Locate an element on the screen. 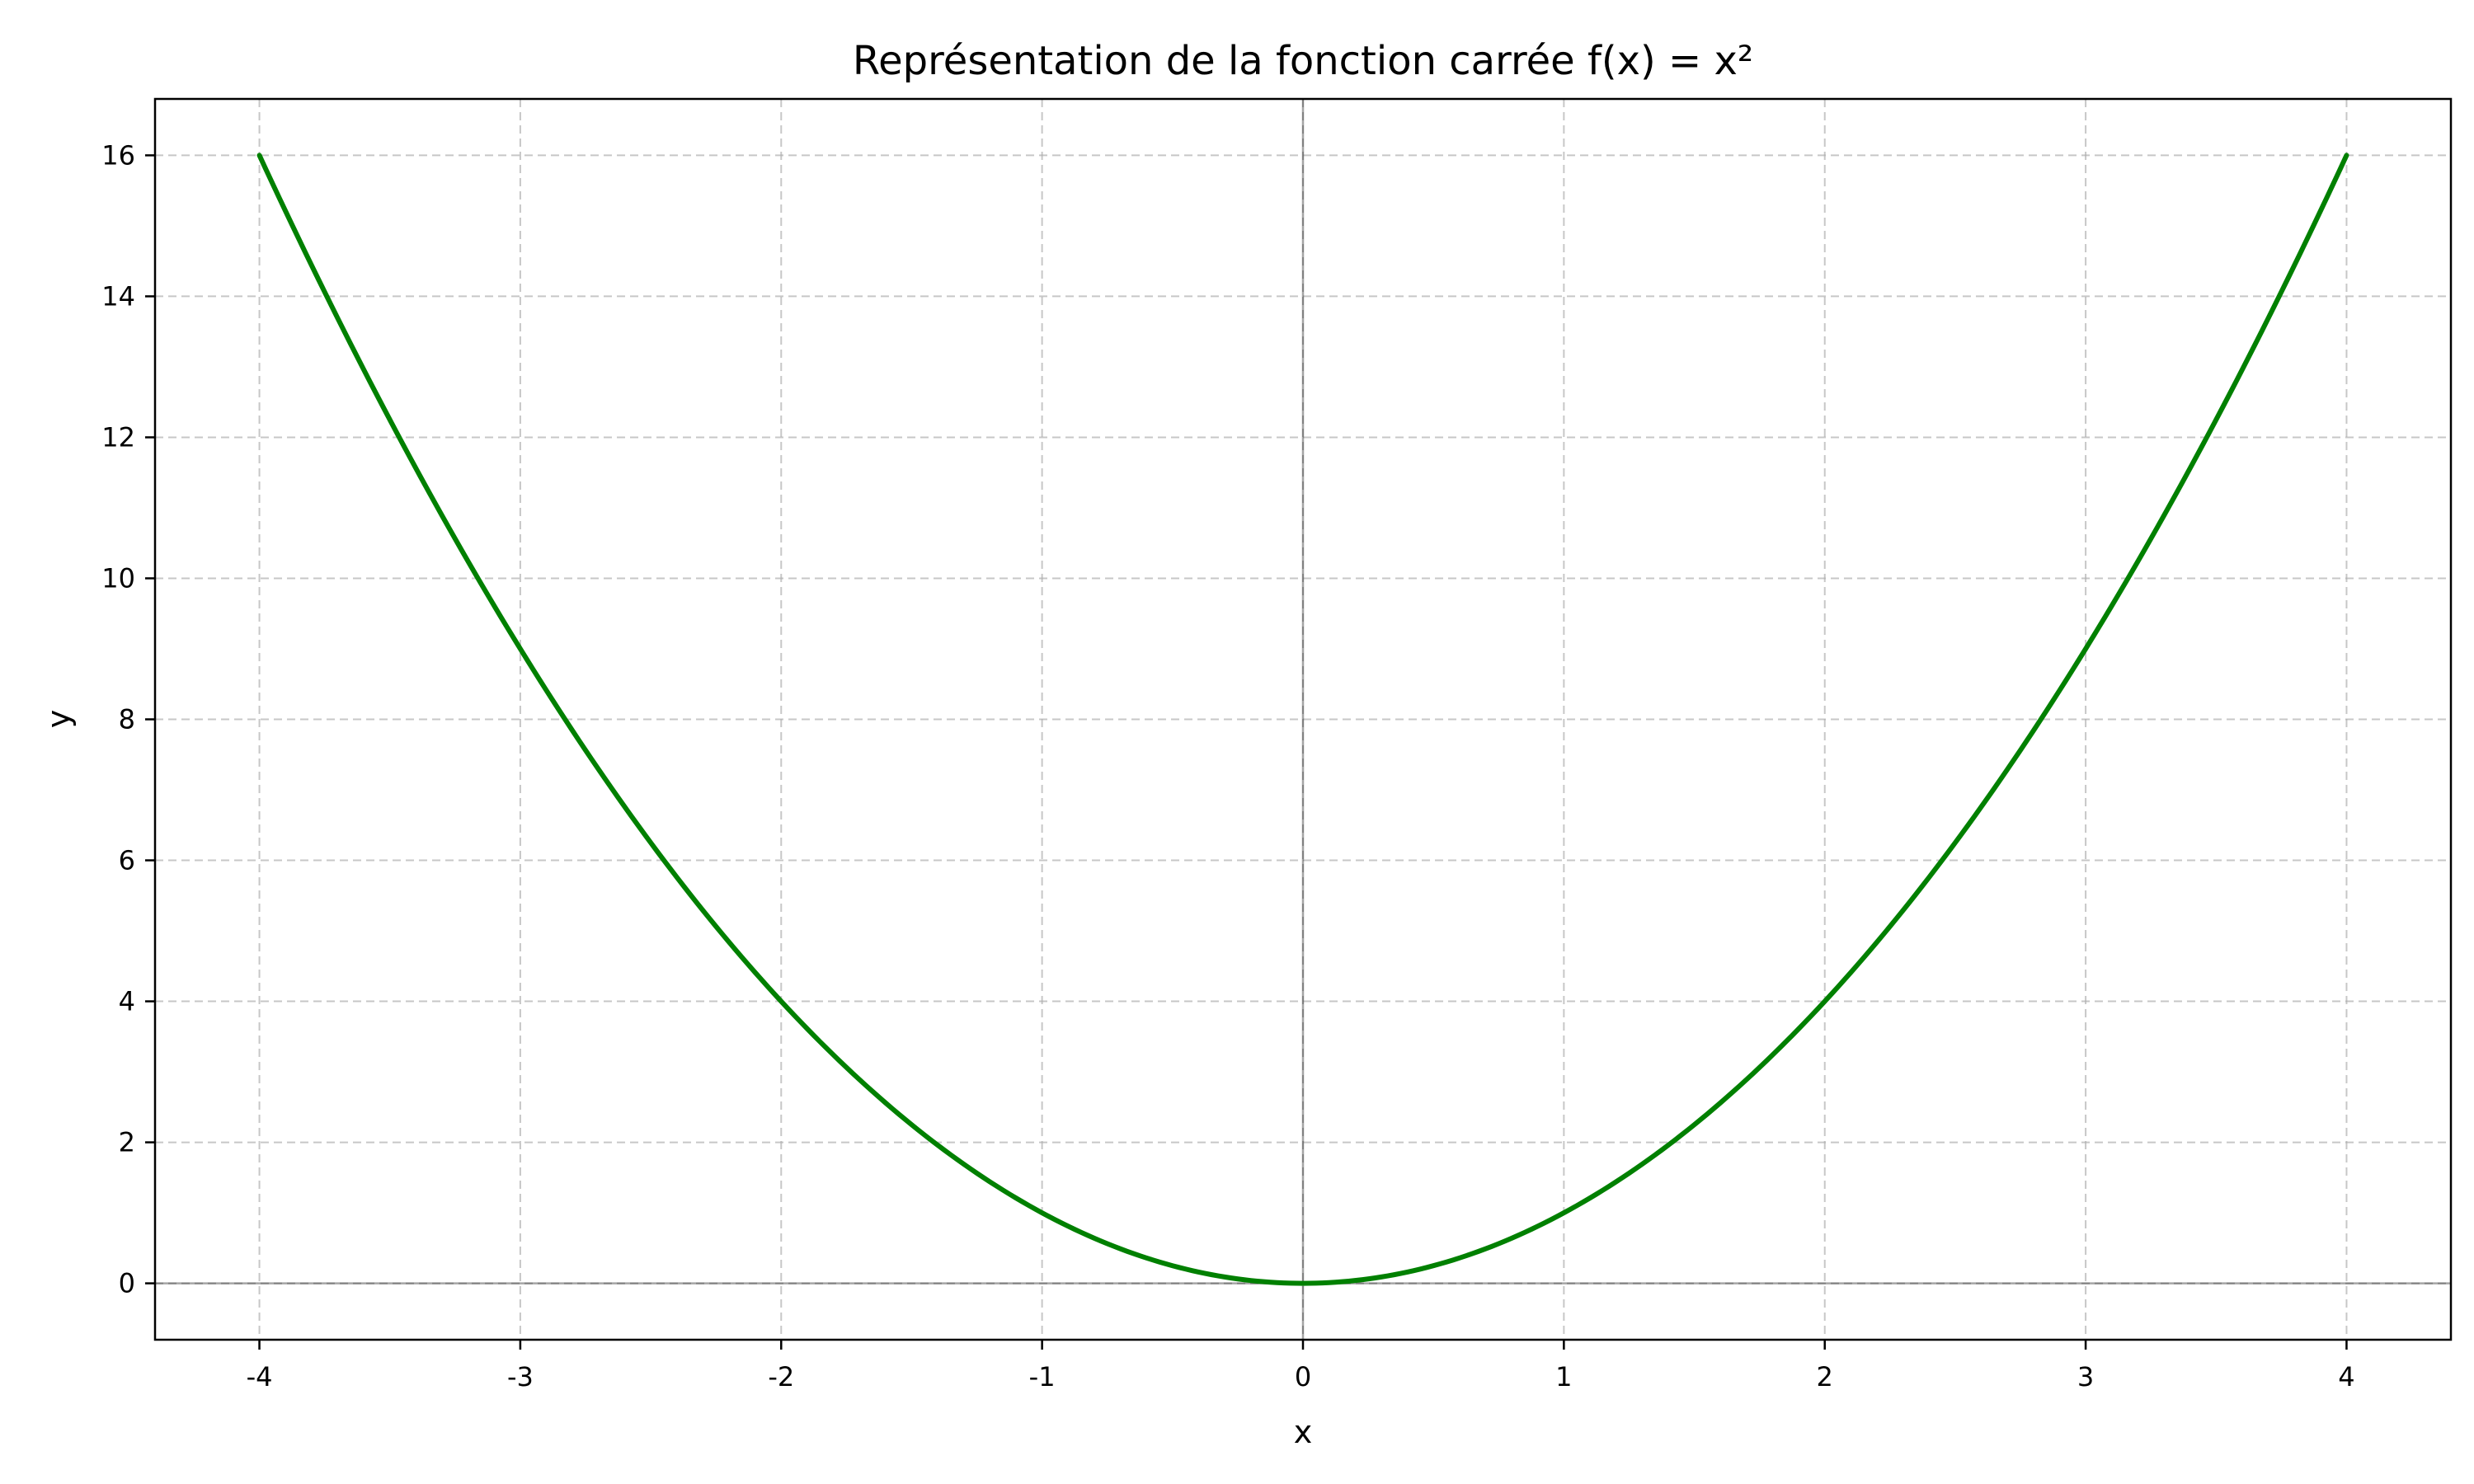 Image resolution: width=2474 pixels, height=1484 pixels. y-tick-label: 10 is located at coordinates (118, 578).